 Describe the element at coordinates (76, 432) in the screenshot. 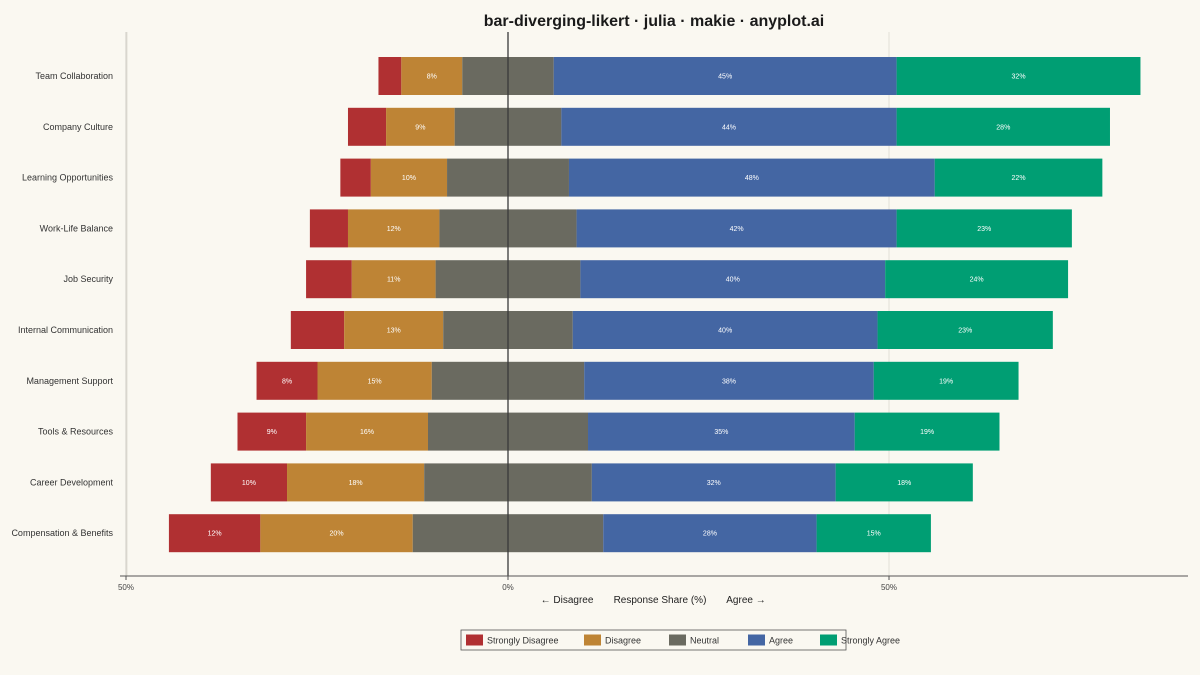

I see `category-label: Tools & Resources` at that location.